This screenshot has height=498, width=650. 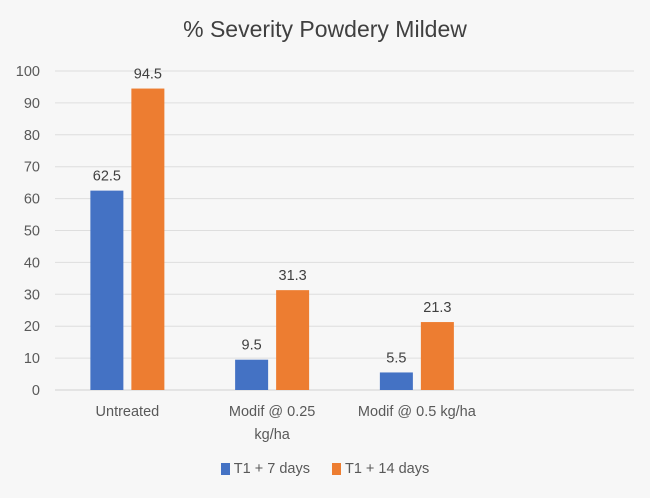 I want to click on data-label: 94.5, so click(x=148, y=75).